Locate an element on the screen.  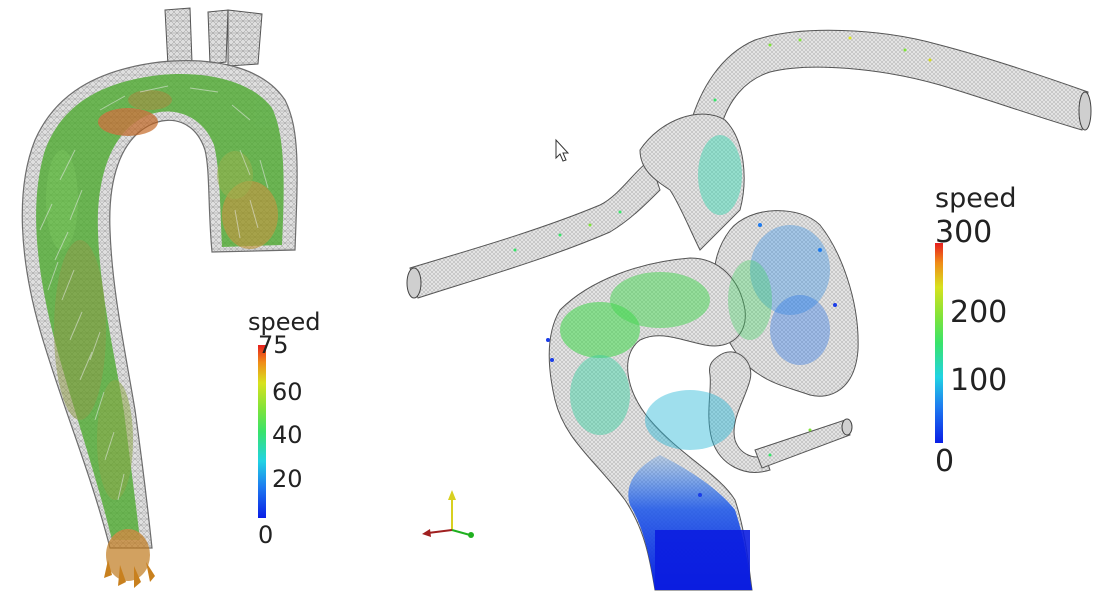
vessel-branch-left is located at coordinates (535, 229).